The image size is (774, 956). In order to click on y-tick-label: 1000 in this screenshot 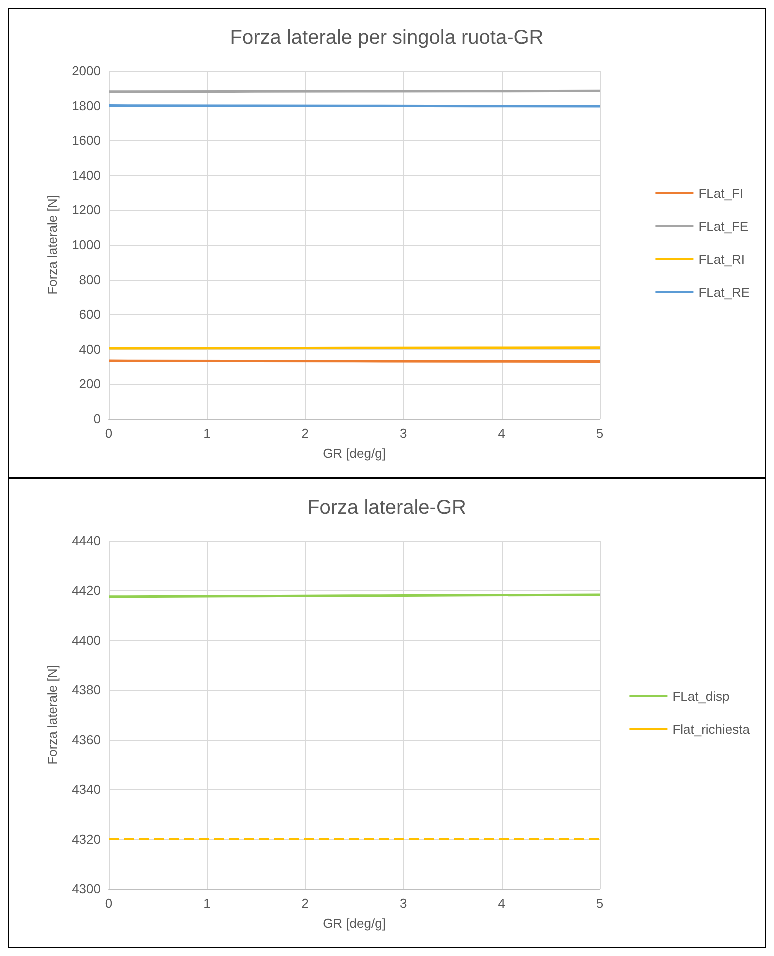, I will do `click(86, 245)`.